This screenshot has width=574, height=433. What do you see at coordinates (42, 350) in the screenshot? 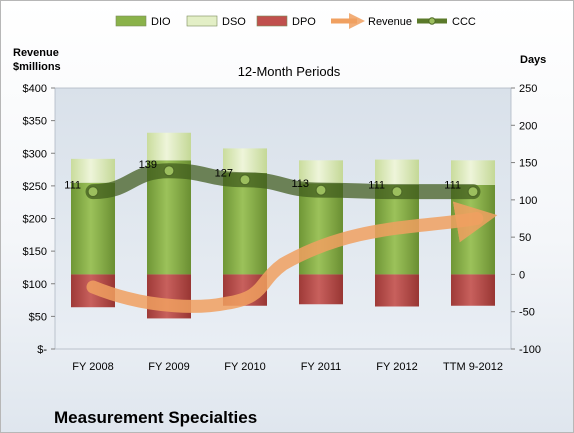
I see `left-tick-label: $-` at bounding box center [42, 350].